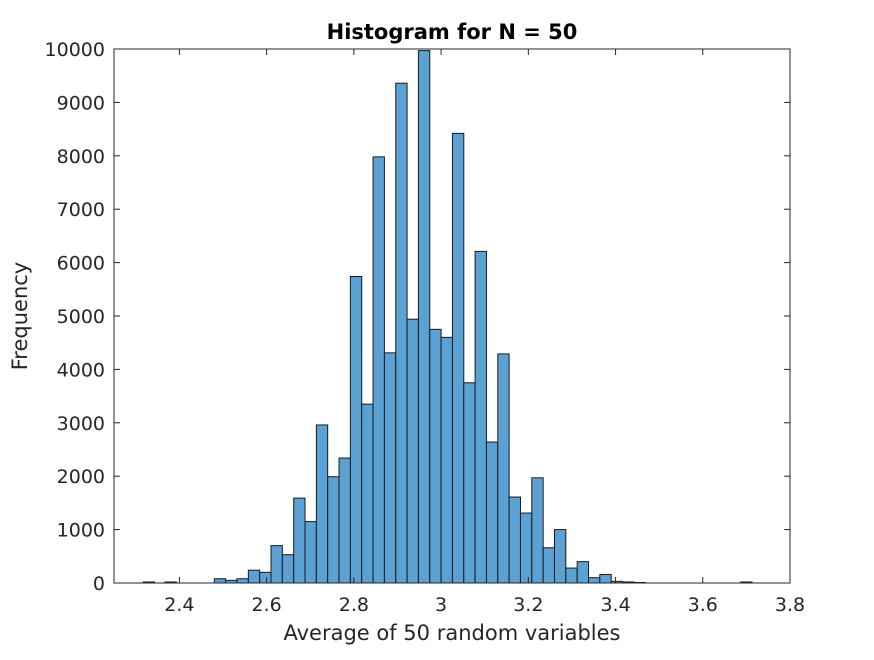  What do you see at coordinates (179, 605) in the screenshot?
I see `x-tick-label: 2.4` at bounding box center [179, 605].